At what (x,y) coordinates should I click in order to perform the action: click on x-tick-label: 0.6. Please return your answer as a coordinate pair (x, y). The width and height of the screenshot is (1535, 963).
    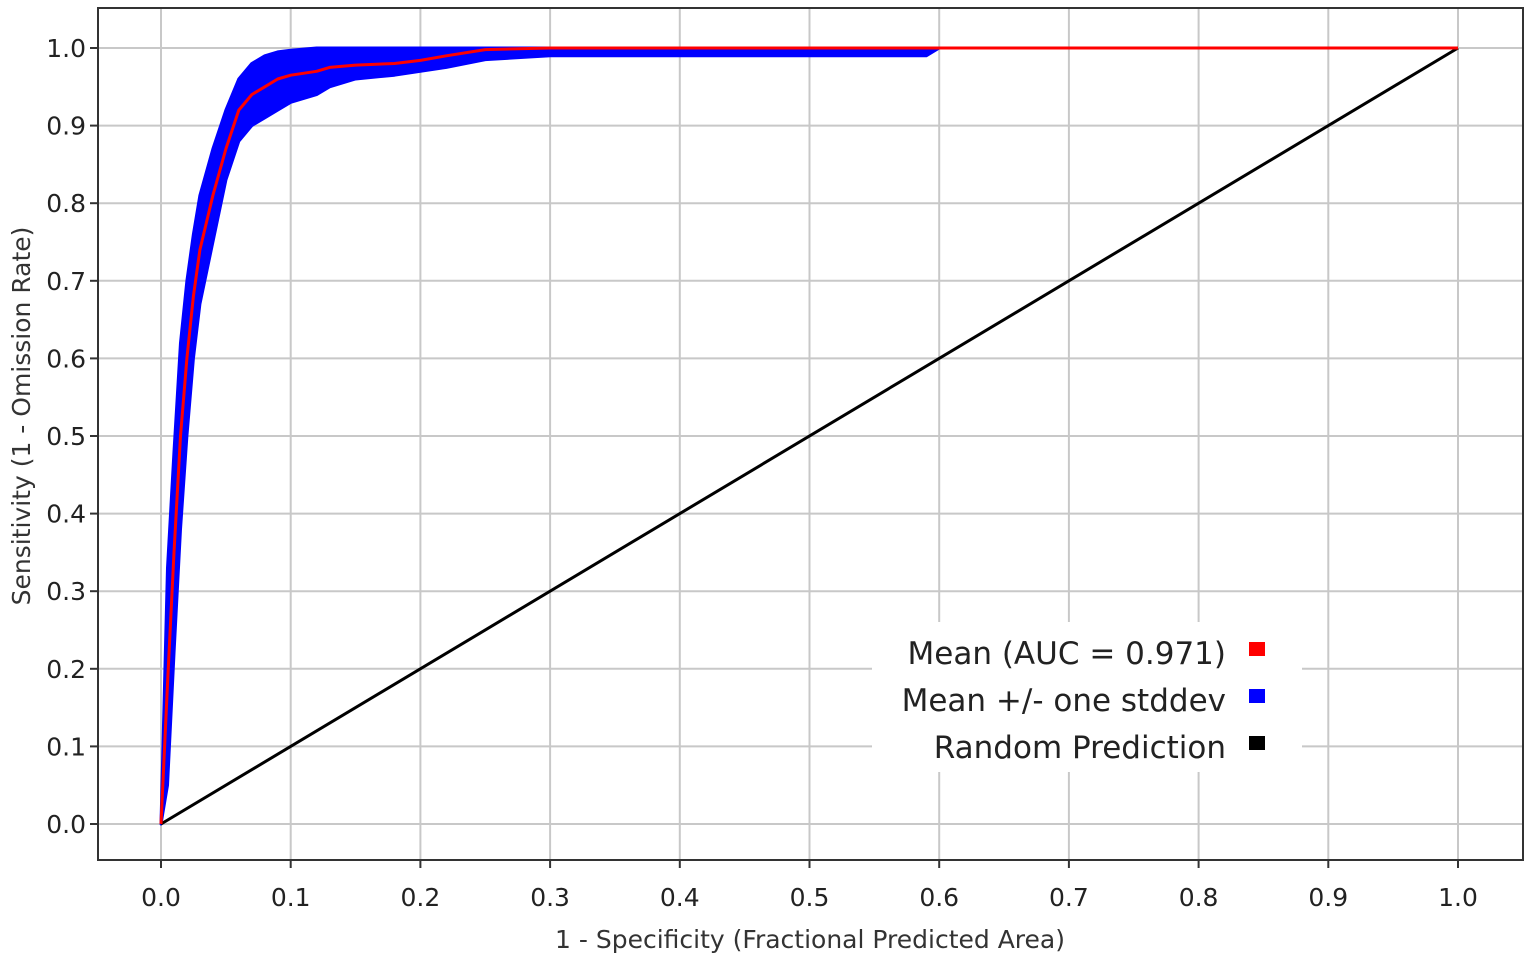
    Looking at the image, I should click on (939, 897).